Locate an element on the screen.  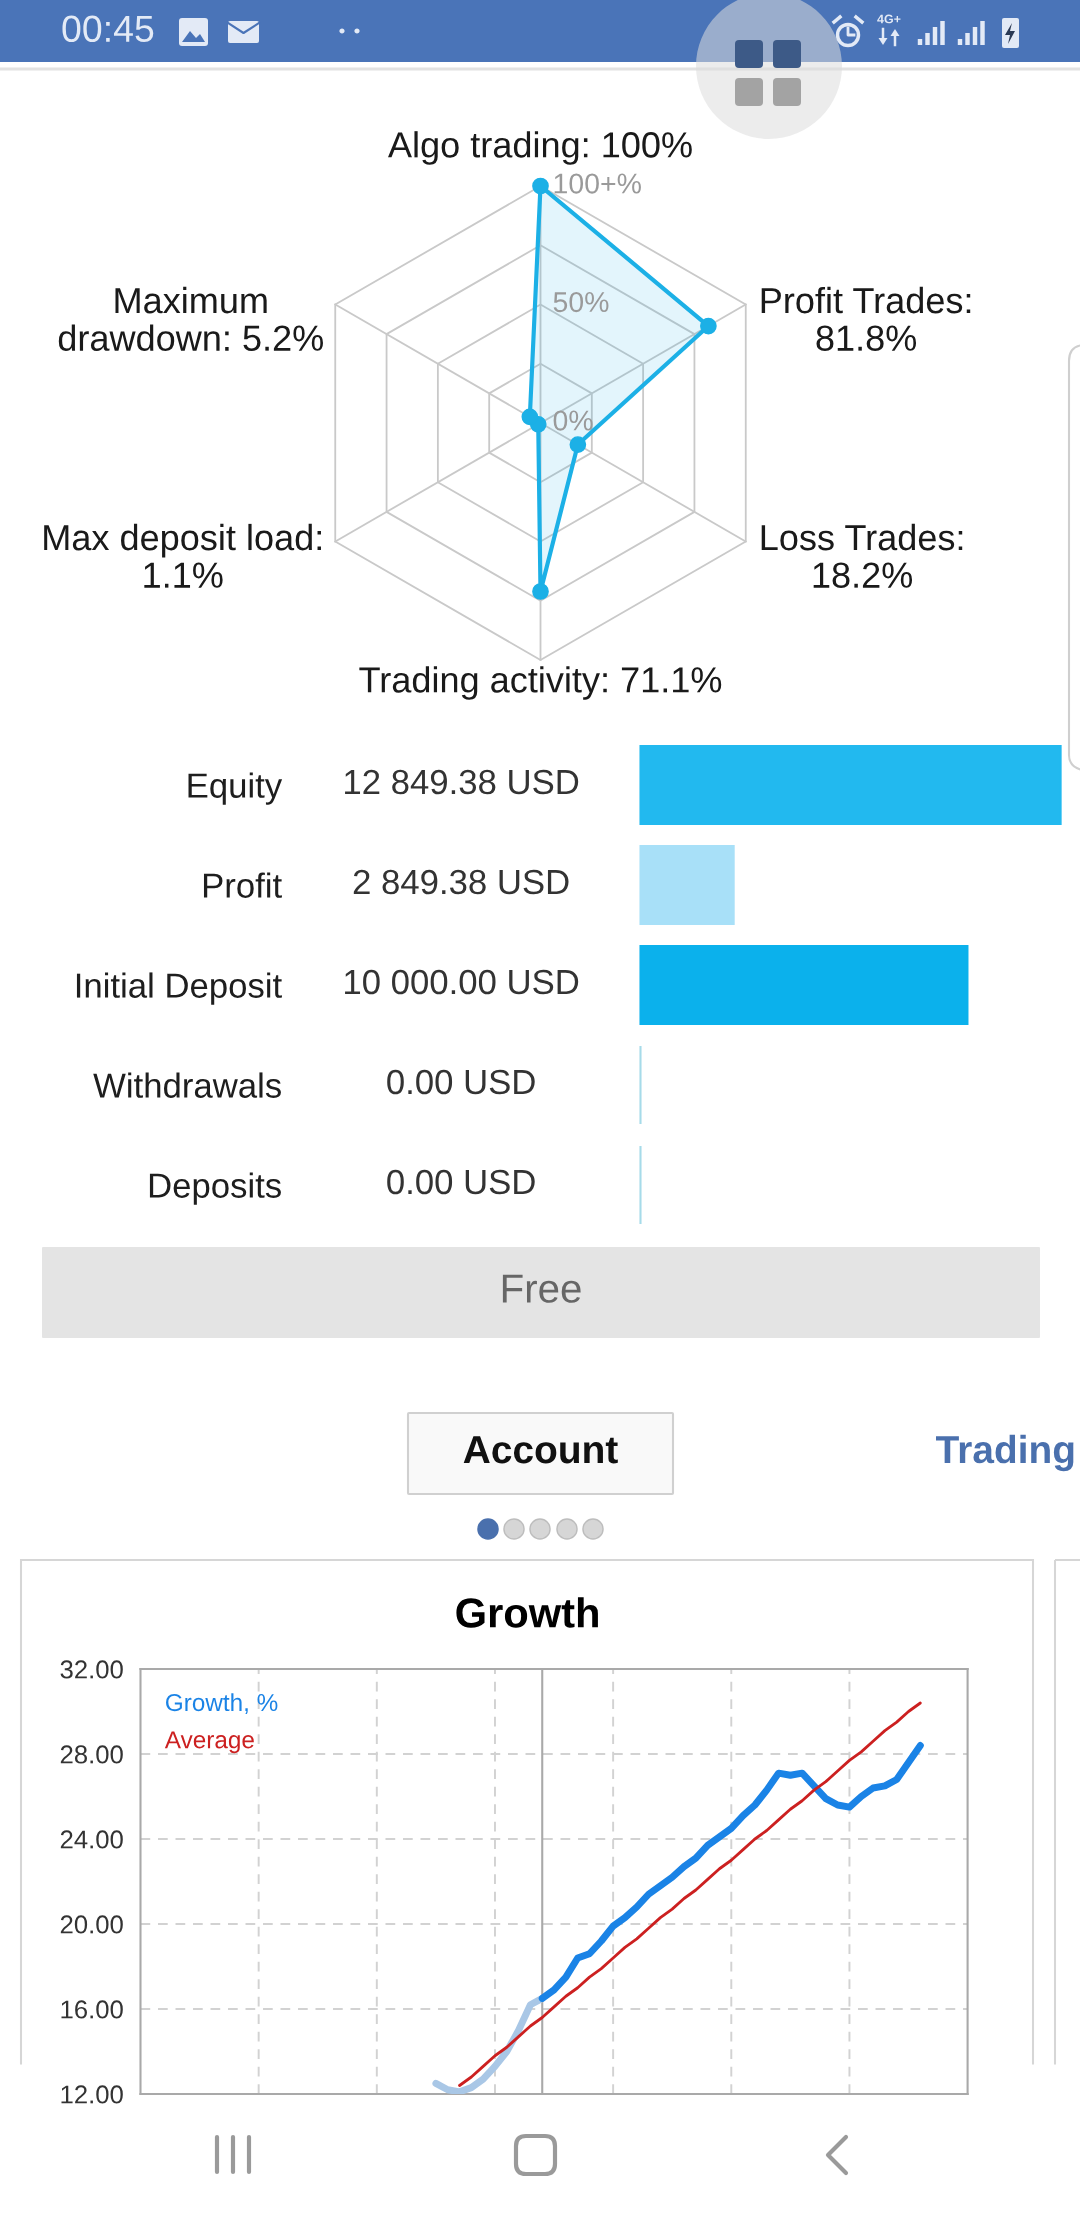
y-tick-label: 24.00 is located at coordinates (91, 1839).